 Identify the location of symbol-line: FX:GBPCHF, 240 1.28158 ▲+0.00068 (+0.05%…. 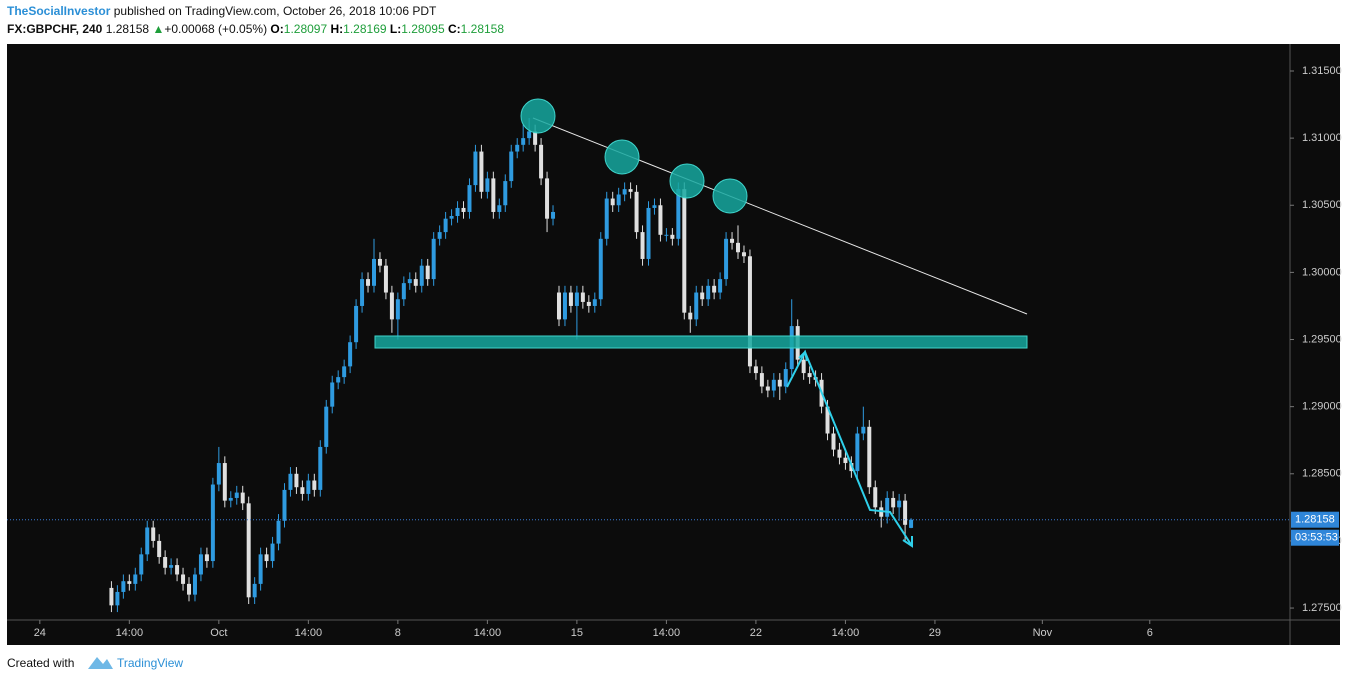
(255, 29).